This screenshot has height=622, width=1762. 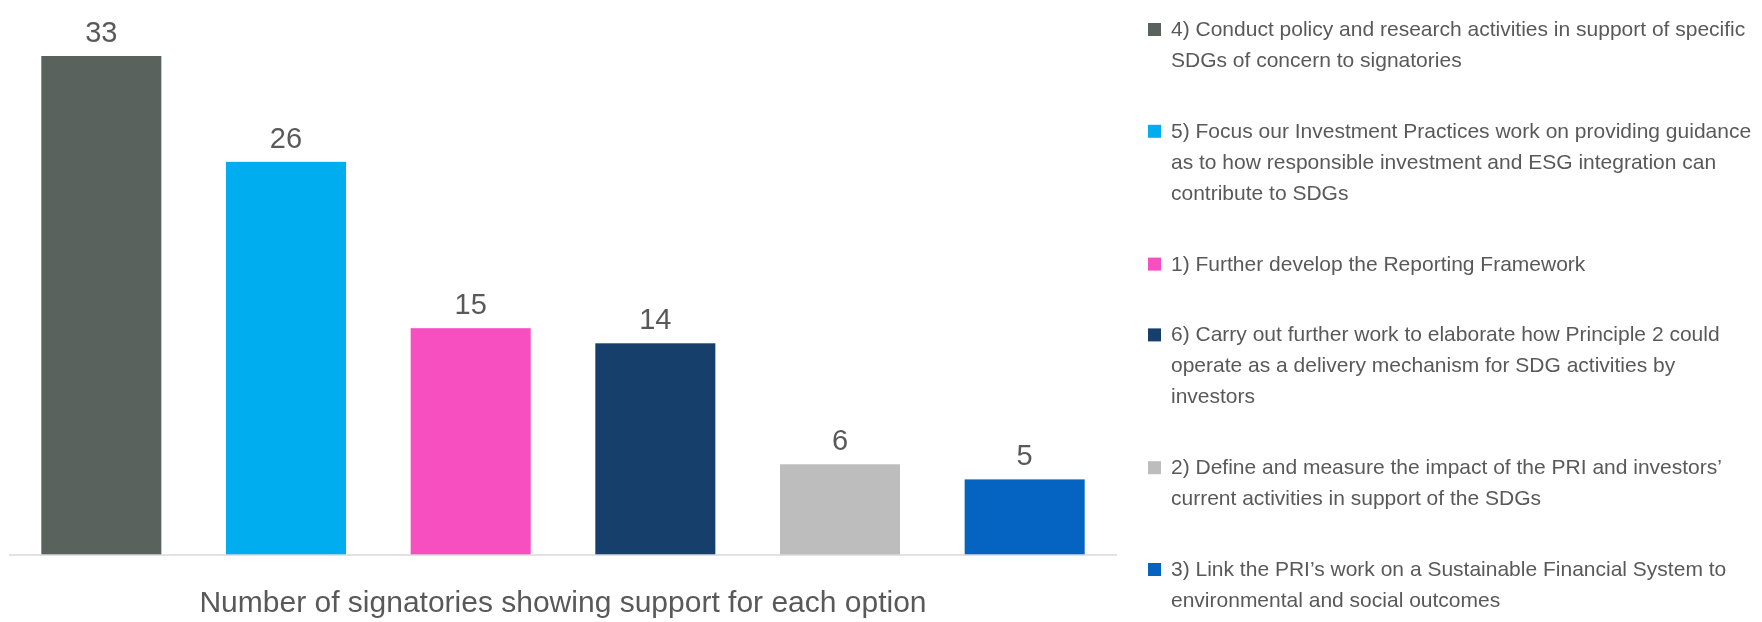 What do you see at coordinates (1446, 482) in the screenshot?
I see `legend-label: 2) Define and measure the impact of the PRI and investors’ current activities in support of the SDGs` at bounding box center [1446, 482].